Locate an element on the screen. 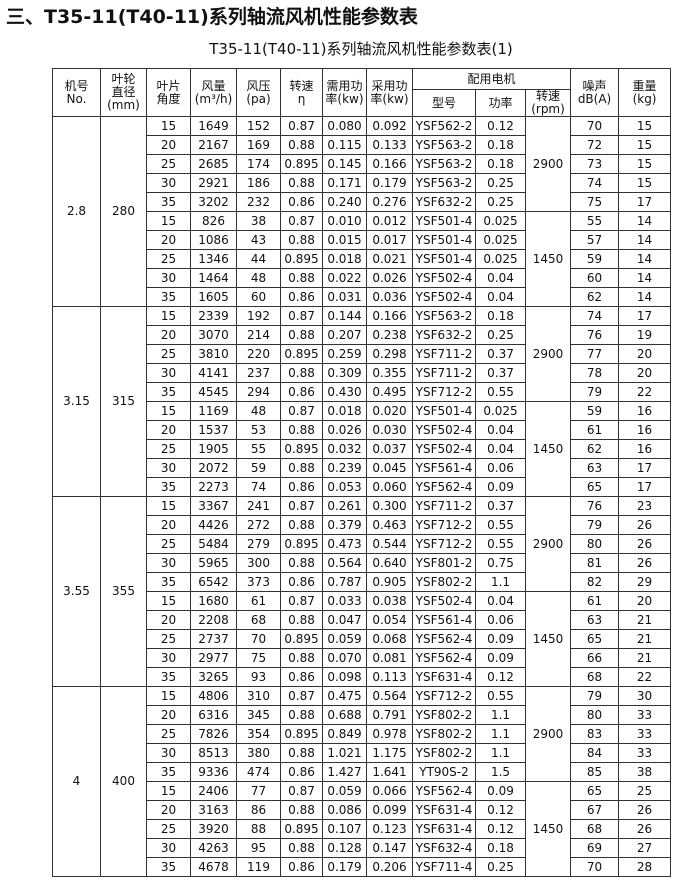 The image size is (700, 887). cell: 15 is located at coordinates (168, 126).